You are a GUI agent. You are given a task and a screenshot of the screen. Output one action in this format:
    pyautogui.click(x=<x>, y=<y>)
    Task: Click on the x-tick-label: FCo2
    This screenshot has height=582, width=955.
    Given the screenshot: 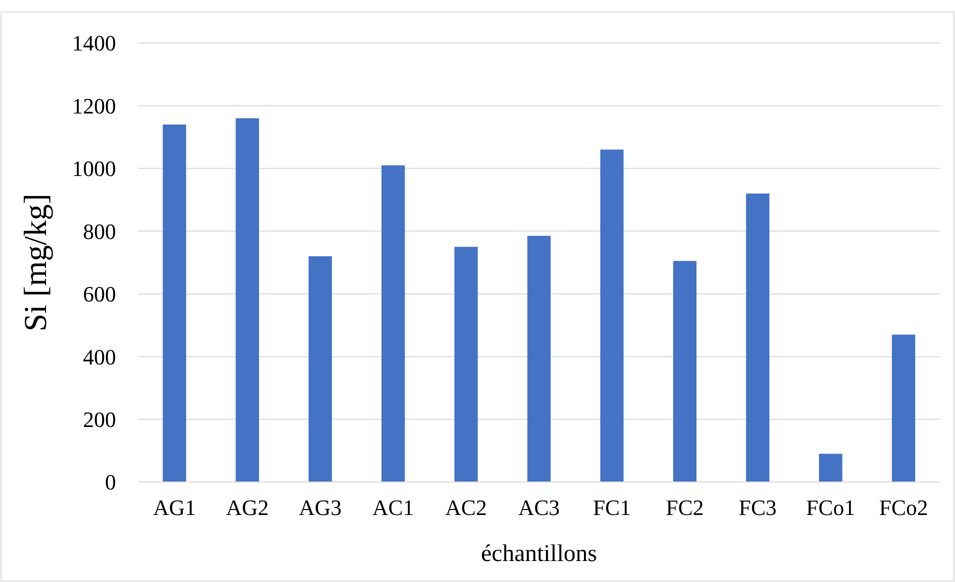 What is the action you would take?
    pyautogui.click(x=903, y=507)
    